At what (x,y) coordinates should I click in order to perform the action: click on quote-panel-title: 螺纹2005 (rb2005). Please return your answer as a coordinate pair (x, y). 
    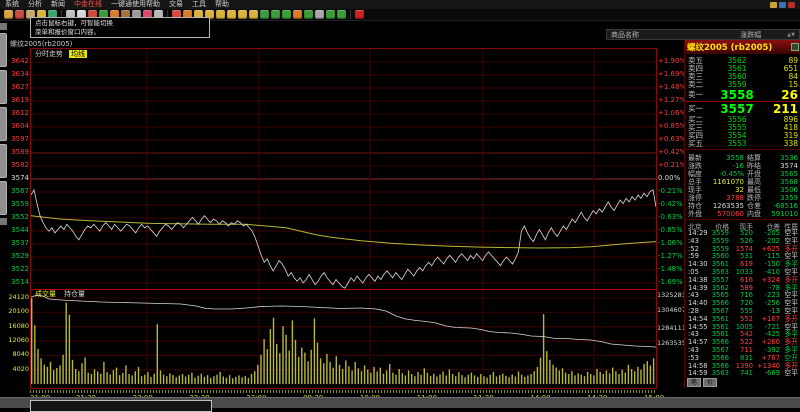
    Looking at the image, I should click on (730, 48).